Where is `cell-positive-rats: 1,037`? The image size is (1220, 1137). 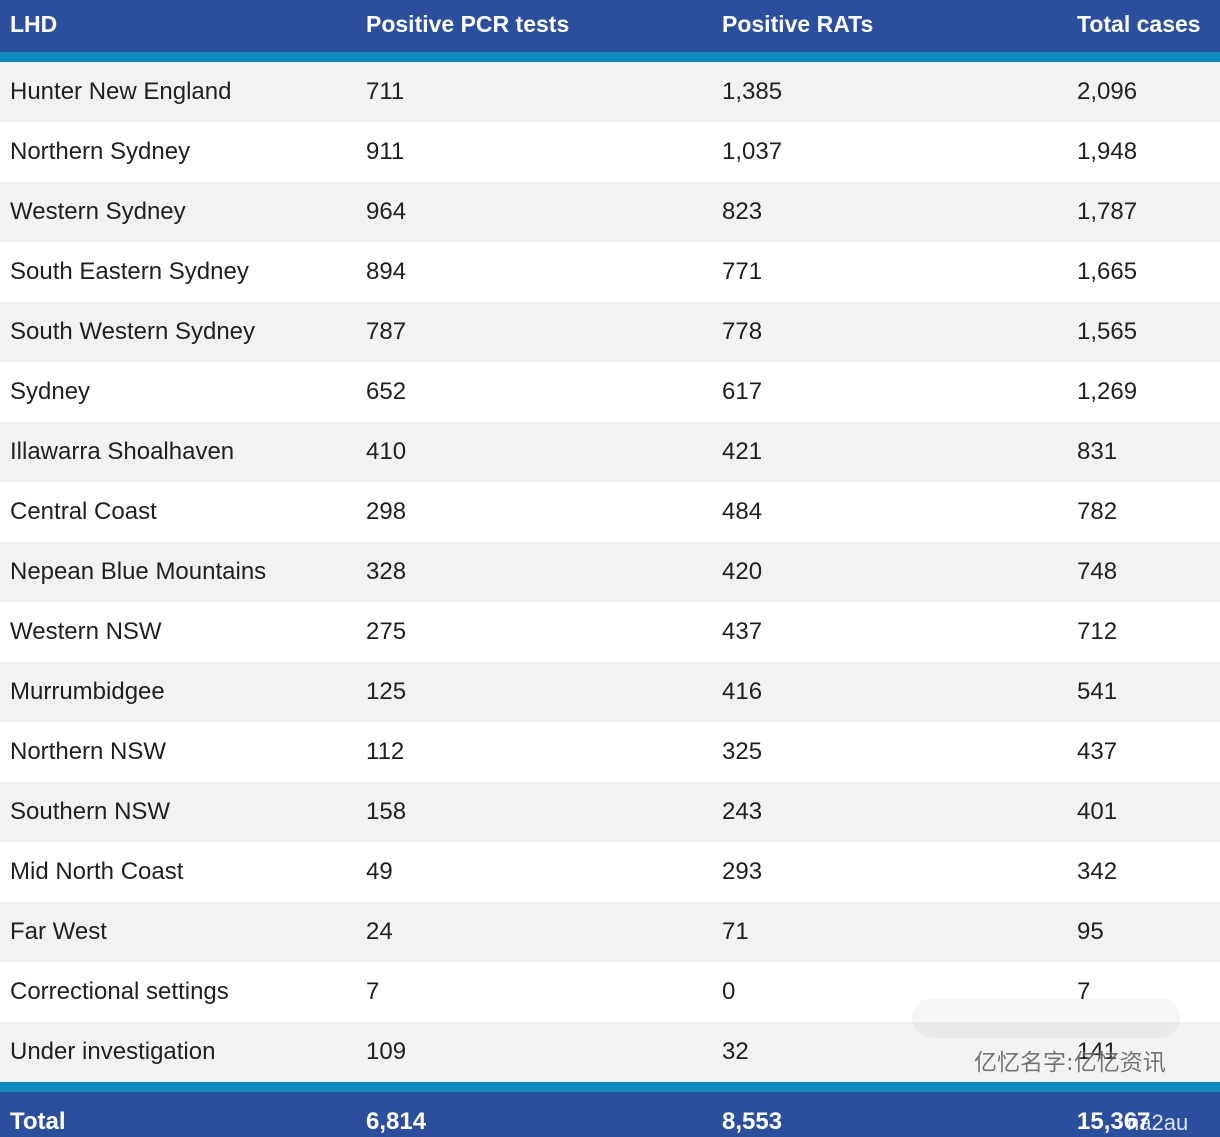 cell-positive-rats: 1,037 is located at coordinates (752, 151).